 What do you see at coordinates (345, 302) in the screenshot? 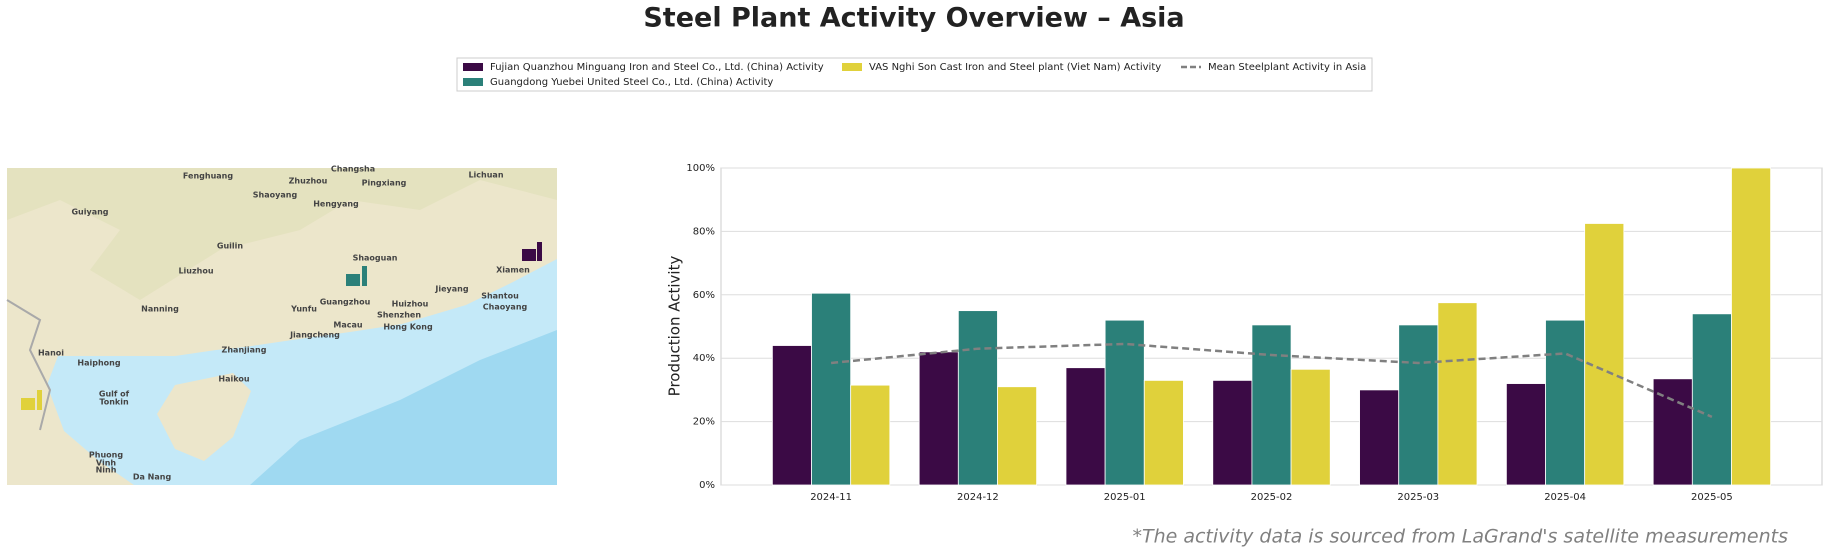
I see `map-label: Guangzhou` at bounding box center [345, 302].